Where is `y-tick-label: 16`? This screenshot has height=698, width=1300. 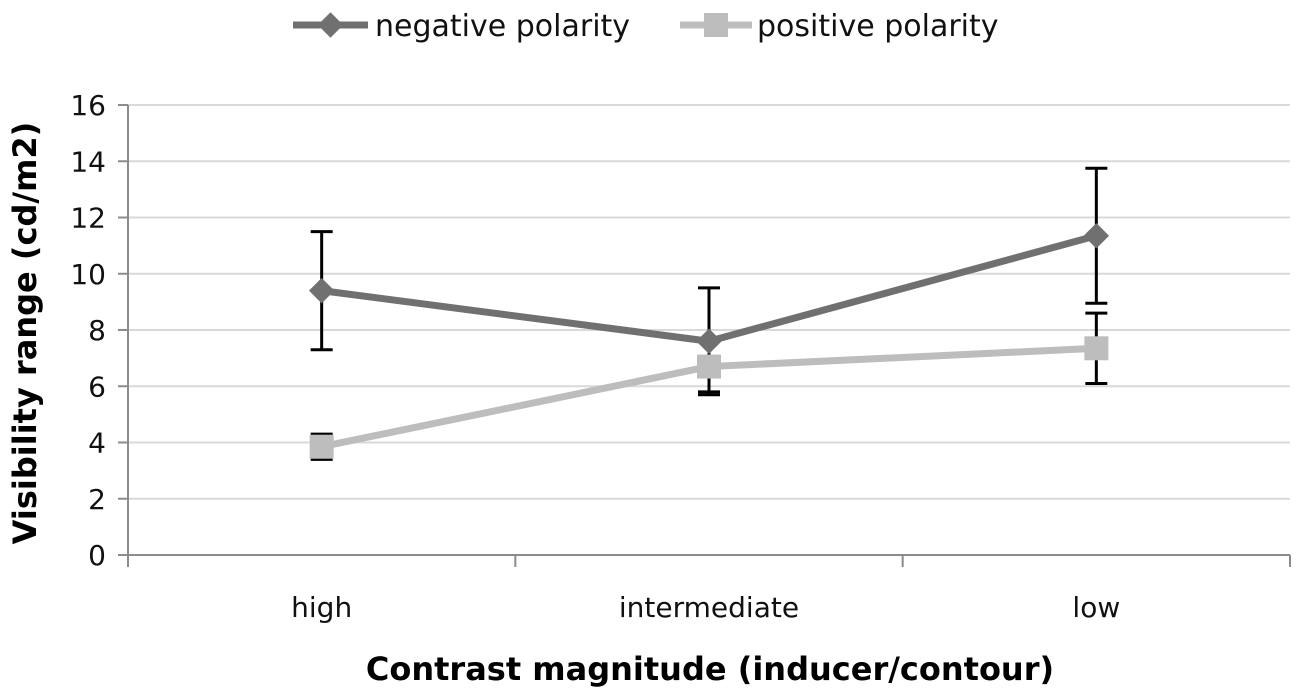 y-tick-label: 16 is located at coordinates (88, 105).